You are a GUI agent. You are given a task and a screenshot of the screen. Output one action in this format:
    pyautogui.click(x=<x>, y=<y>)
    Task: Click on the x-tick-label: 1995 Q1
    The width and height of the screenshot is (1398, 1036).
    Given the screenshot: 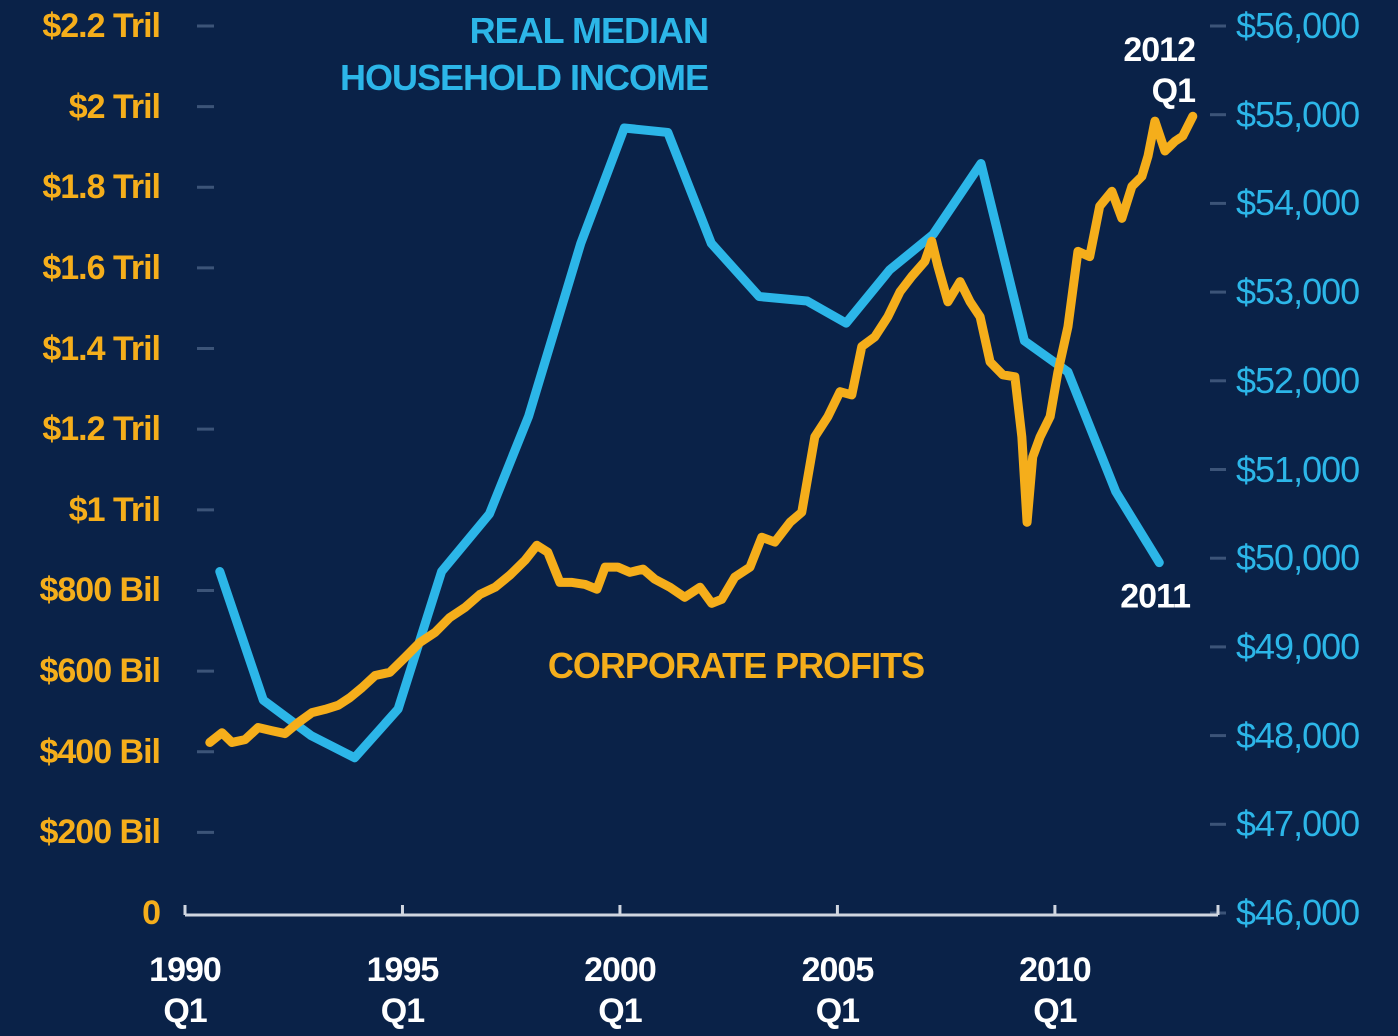 What is the action you would take?
    pyautogui.click(x=403, y=990)
    